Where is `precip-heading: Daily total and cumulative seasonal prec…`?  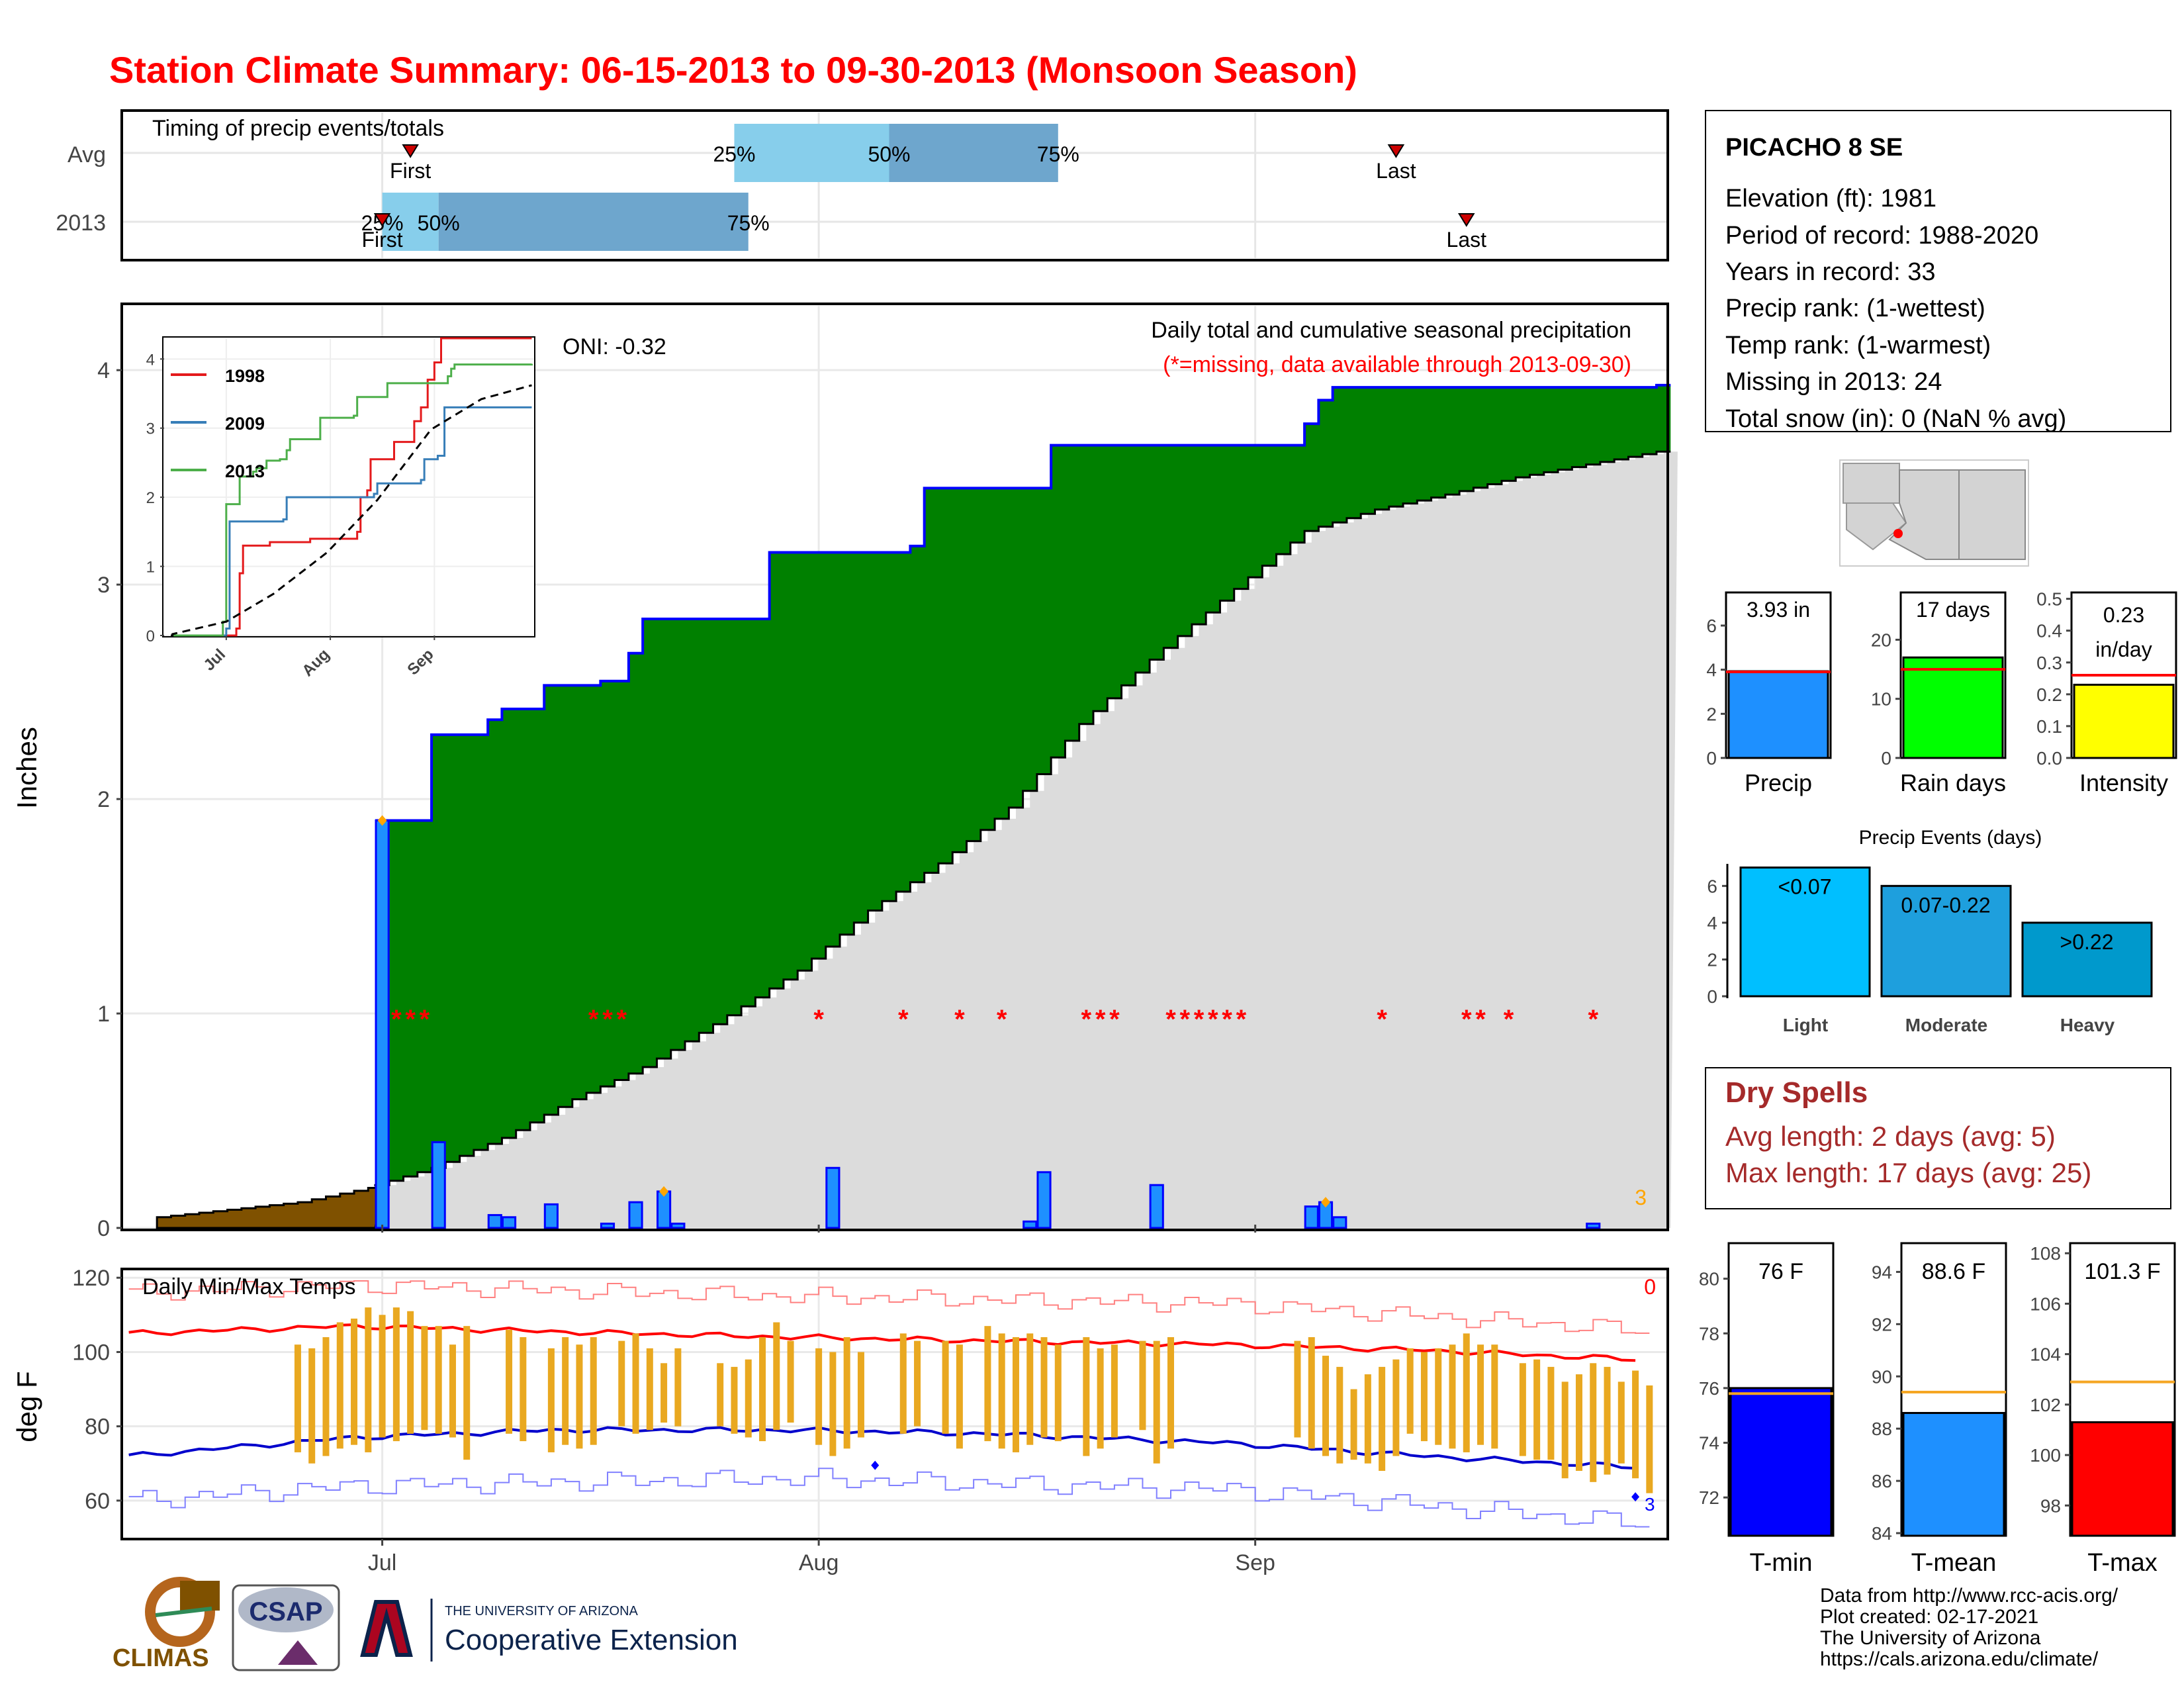
precip-heading: Daily total and cumulative seasonal prec… is located at coordinates (1391, 330).